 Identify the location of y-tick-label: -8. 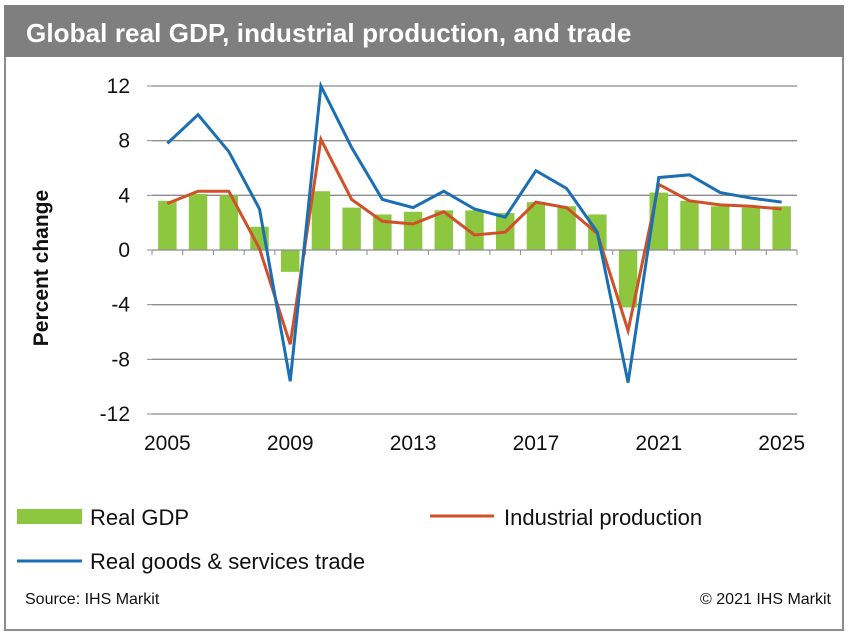
(120, 359).